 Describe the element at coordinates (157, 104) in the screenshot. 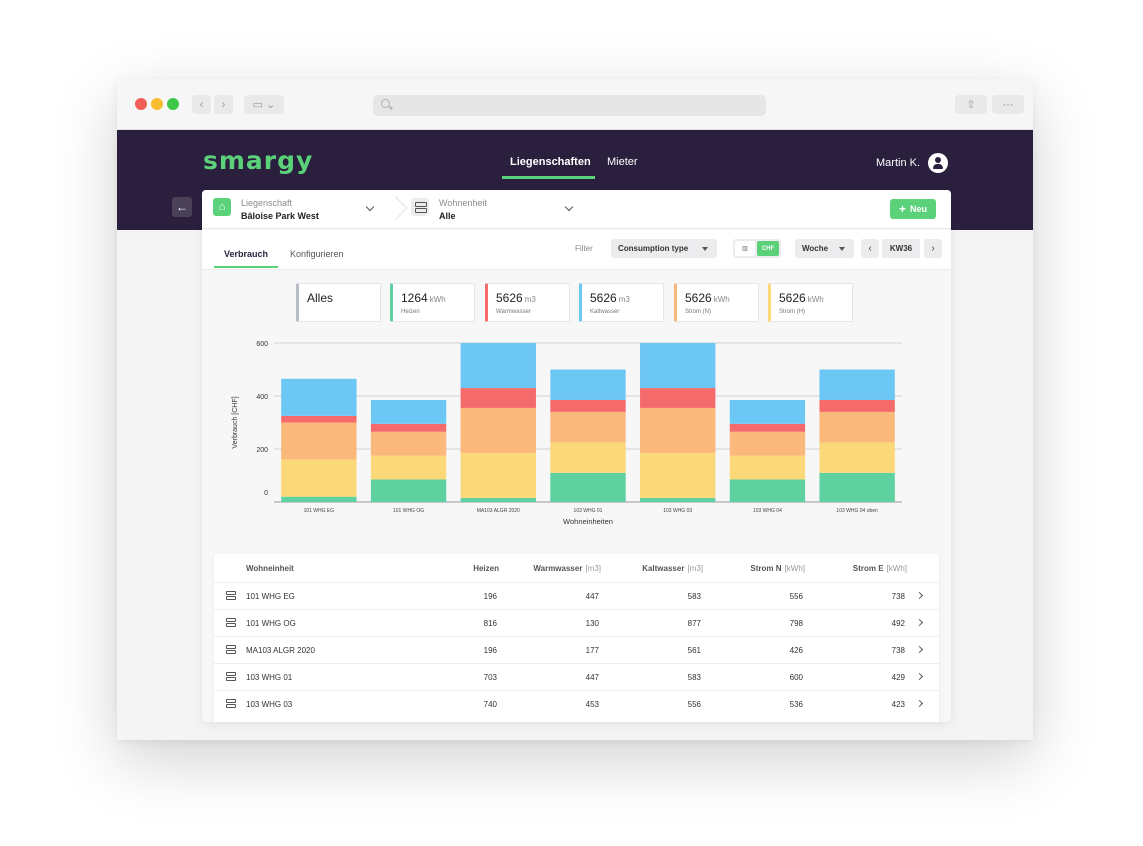

I see `minimize-window-button` at that location.